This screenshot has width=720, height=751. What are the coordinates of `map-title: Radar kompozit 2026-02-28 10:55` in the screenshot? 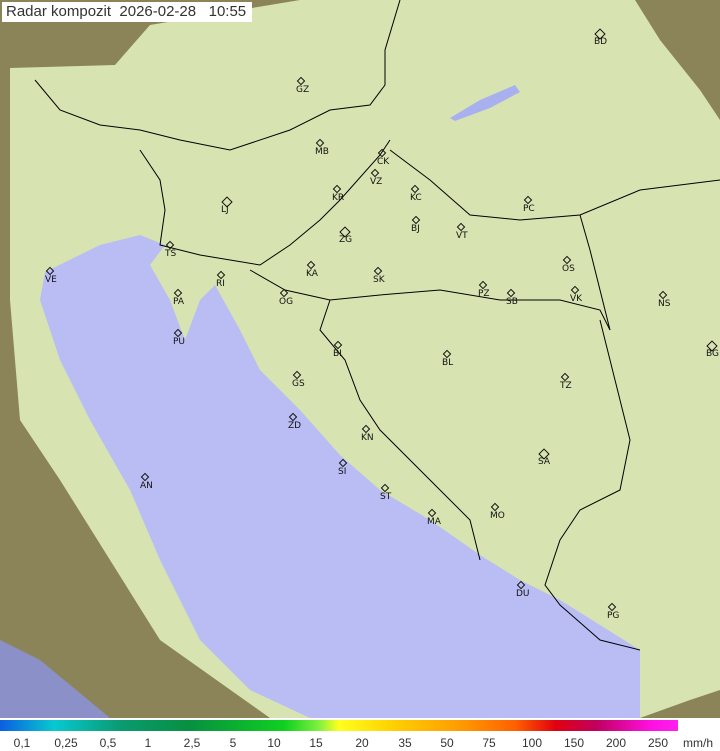 It's located at (127, 12).